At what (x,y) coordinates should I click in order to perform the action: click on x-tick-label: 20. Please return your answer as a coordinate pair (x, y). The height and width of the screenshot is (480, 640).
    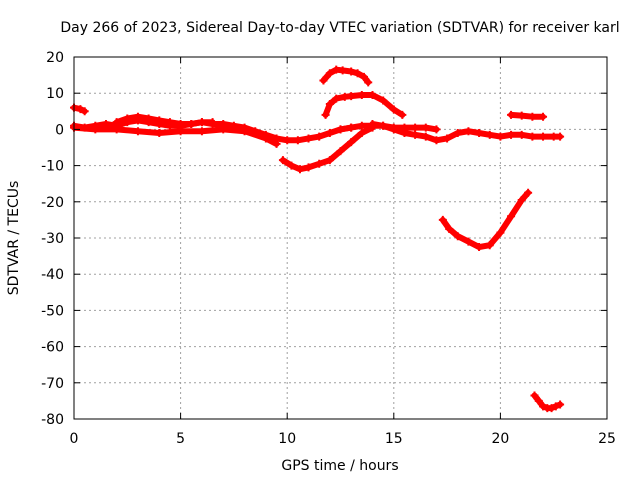
    Looking at the image, I should click on (500, 439).